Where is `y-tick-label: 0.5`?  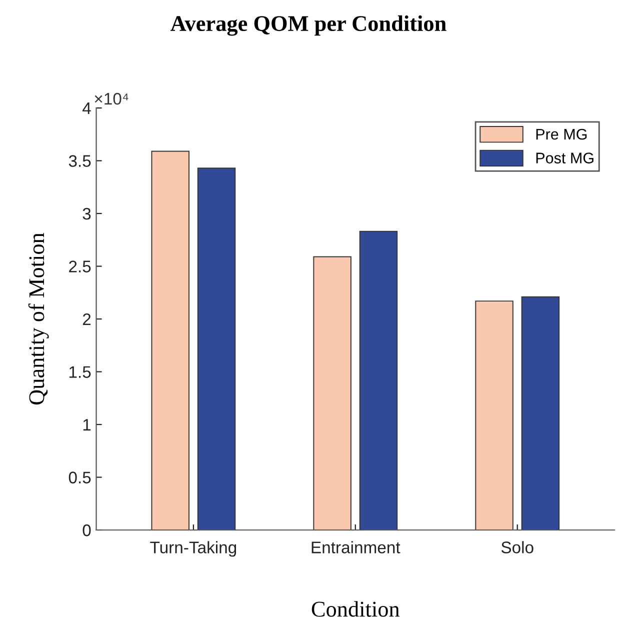 y-tick-label: 0.5 is located at coordinates (79, 478).